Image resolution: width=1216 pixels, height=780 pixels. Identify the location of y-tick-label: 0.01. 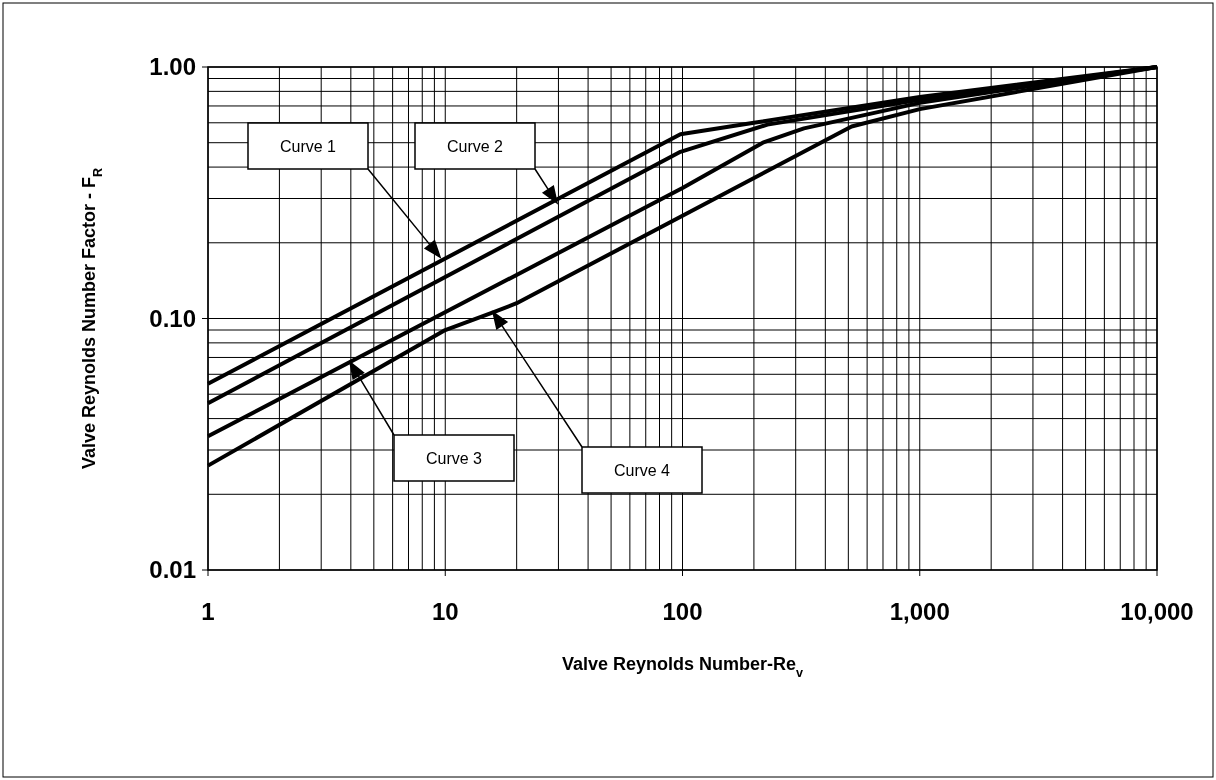
(172, 569).